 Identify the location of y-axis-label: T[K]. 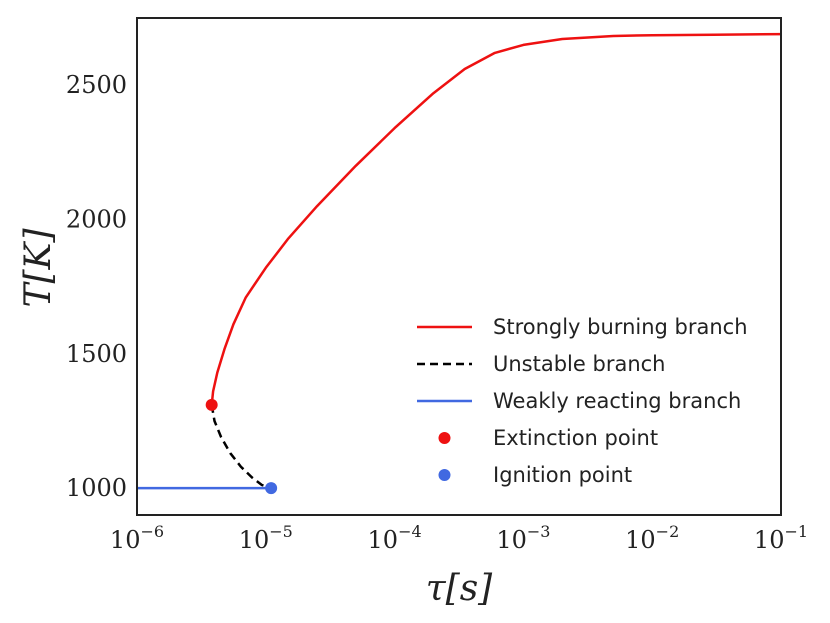
(38, 268).